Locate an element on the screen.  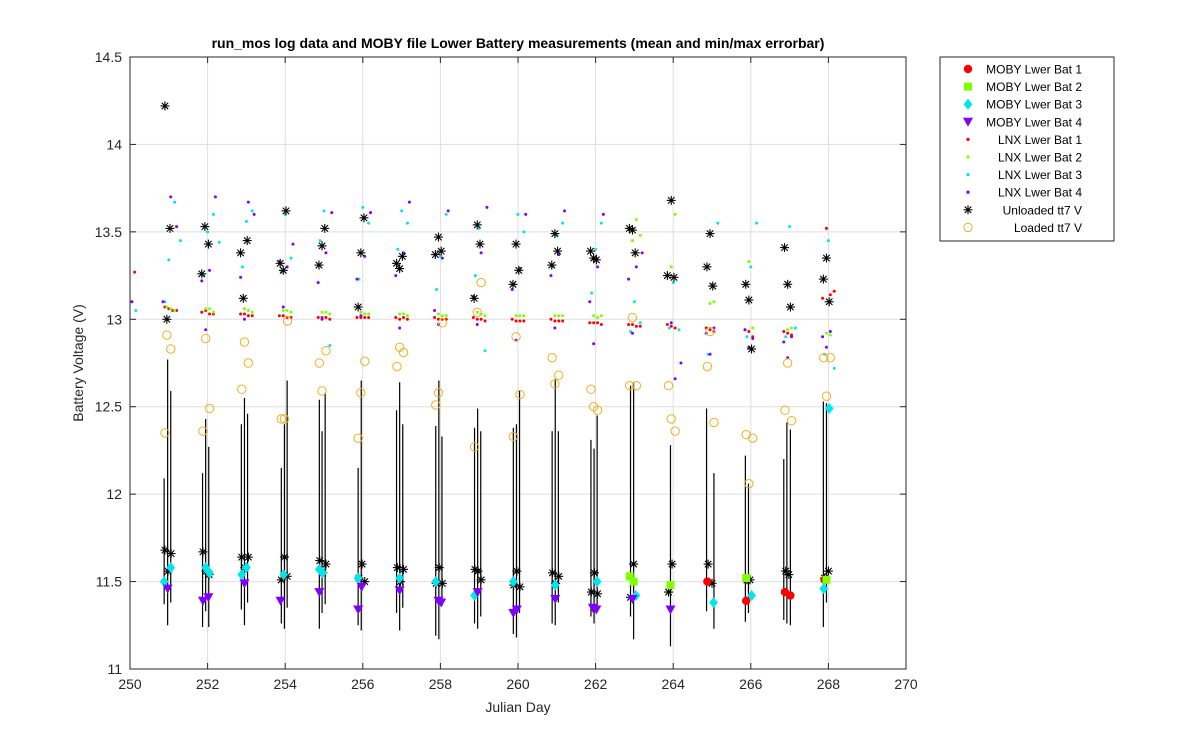
y-axis-label: Battery Voltage (V) is located at coordinates (78, 363).